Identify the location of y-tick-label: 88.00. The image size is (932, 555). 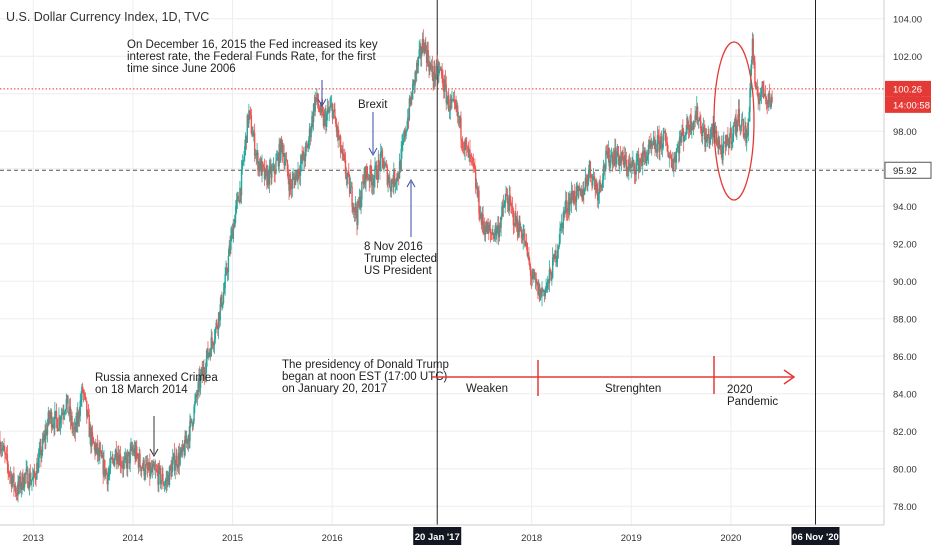
(905, 319).